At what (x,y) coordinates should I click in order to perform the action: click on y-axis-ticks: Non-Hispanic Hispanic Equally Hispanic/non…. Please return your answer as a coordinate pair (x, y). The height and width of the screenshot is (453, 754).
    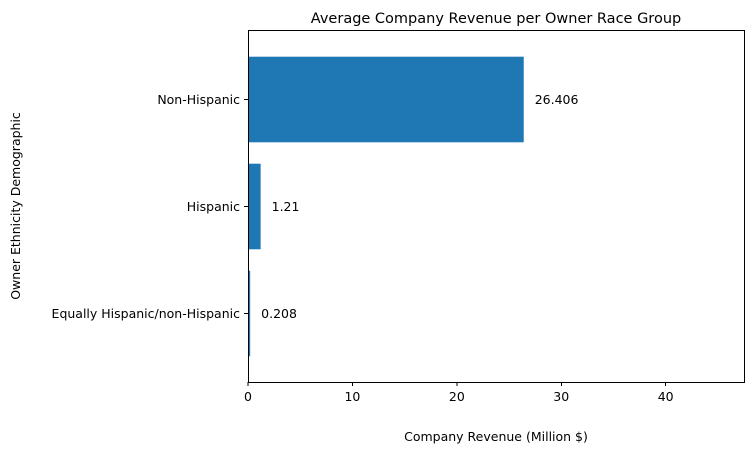
    Looking at the image, I should click on (150, 206).